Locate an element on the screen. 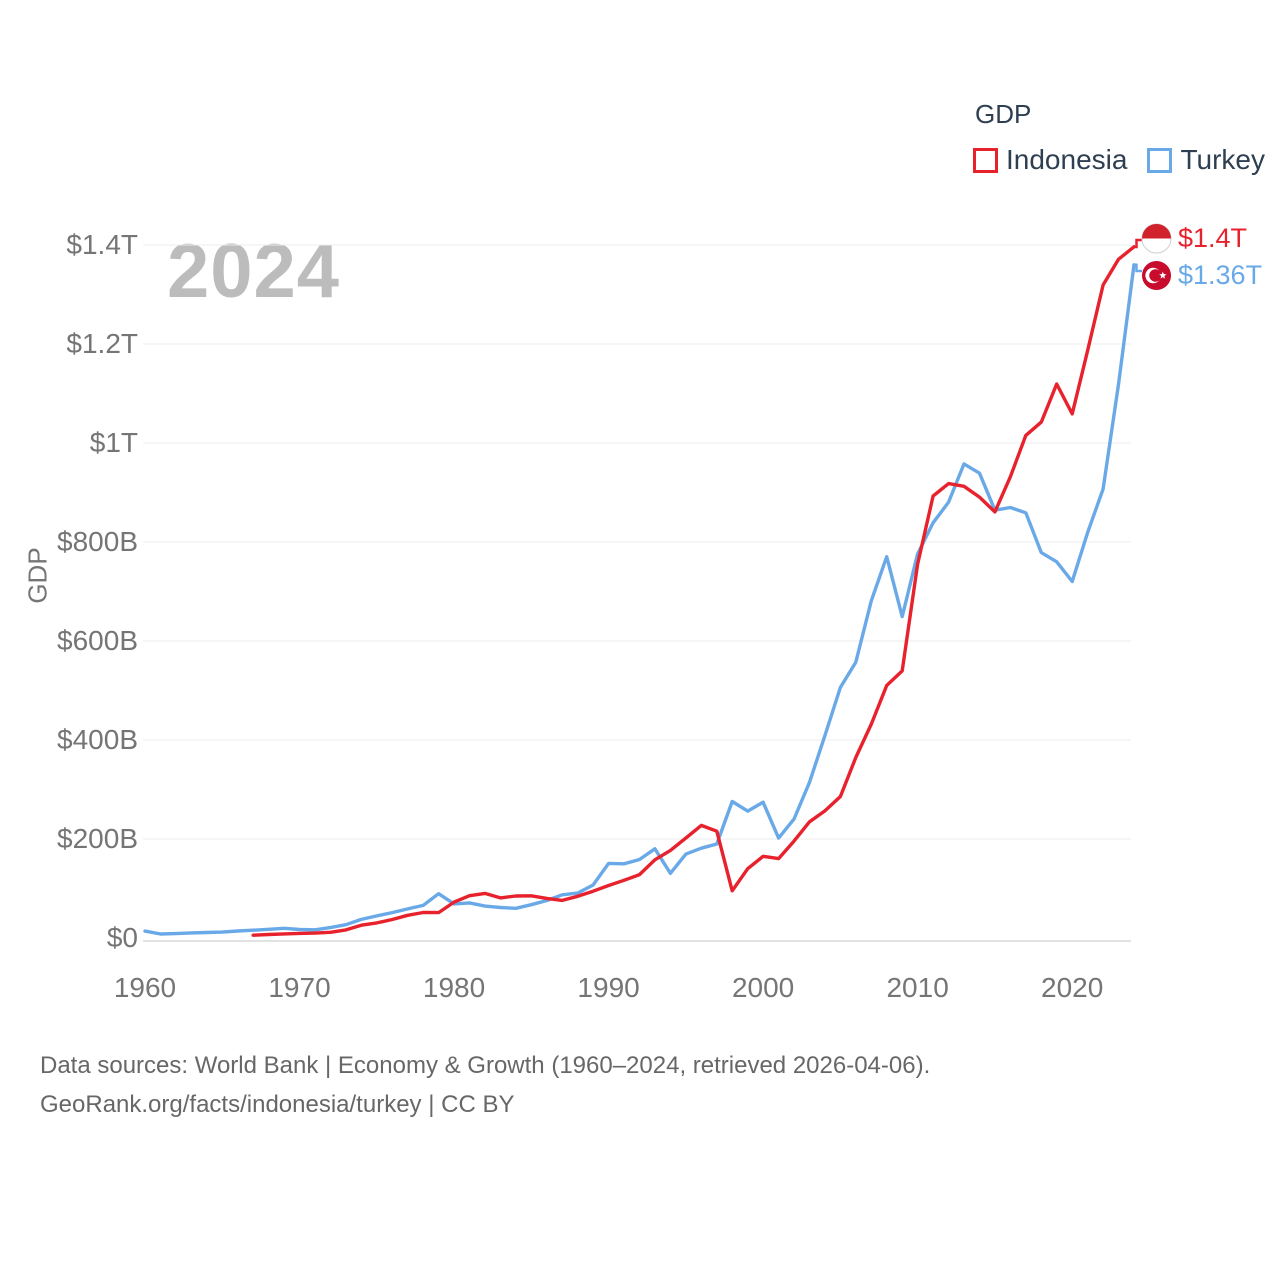 The width and height of the screenshot is (1280, 1280). legend-title: GDP is located at coordinates (1003, 114).